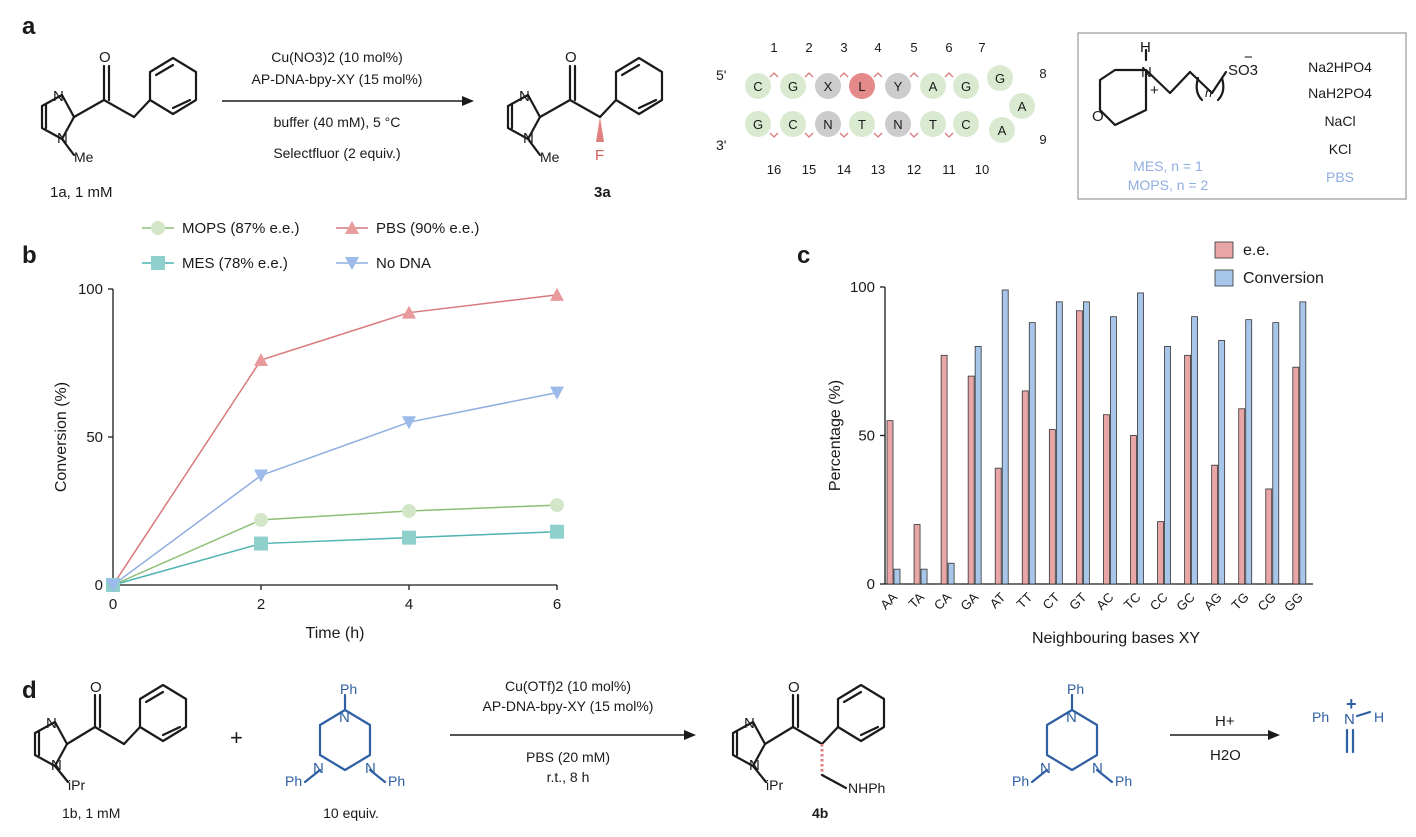 This screenshot has width=1416, height=837. What do you see at coordinates (1168, 166) in the screenshot?
I see `mes-label: MES, n = 1` at bounding box center [1168, 166].